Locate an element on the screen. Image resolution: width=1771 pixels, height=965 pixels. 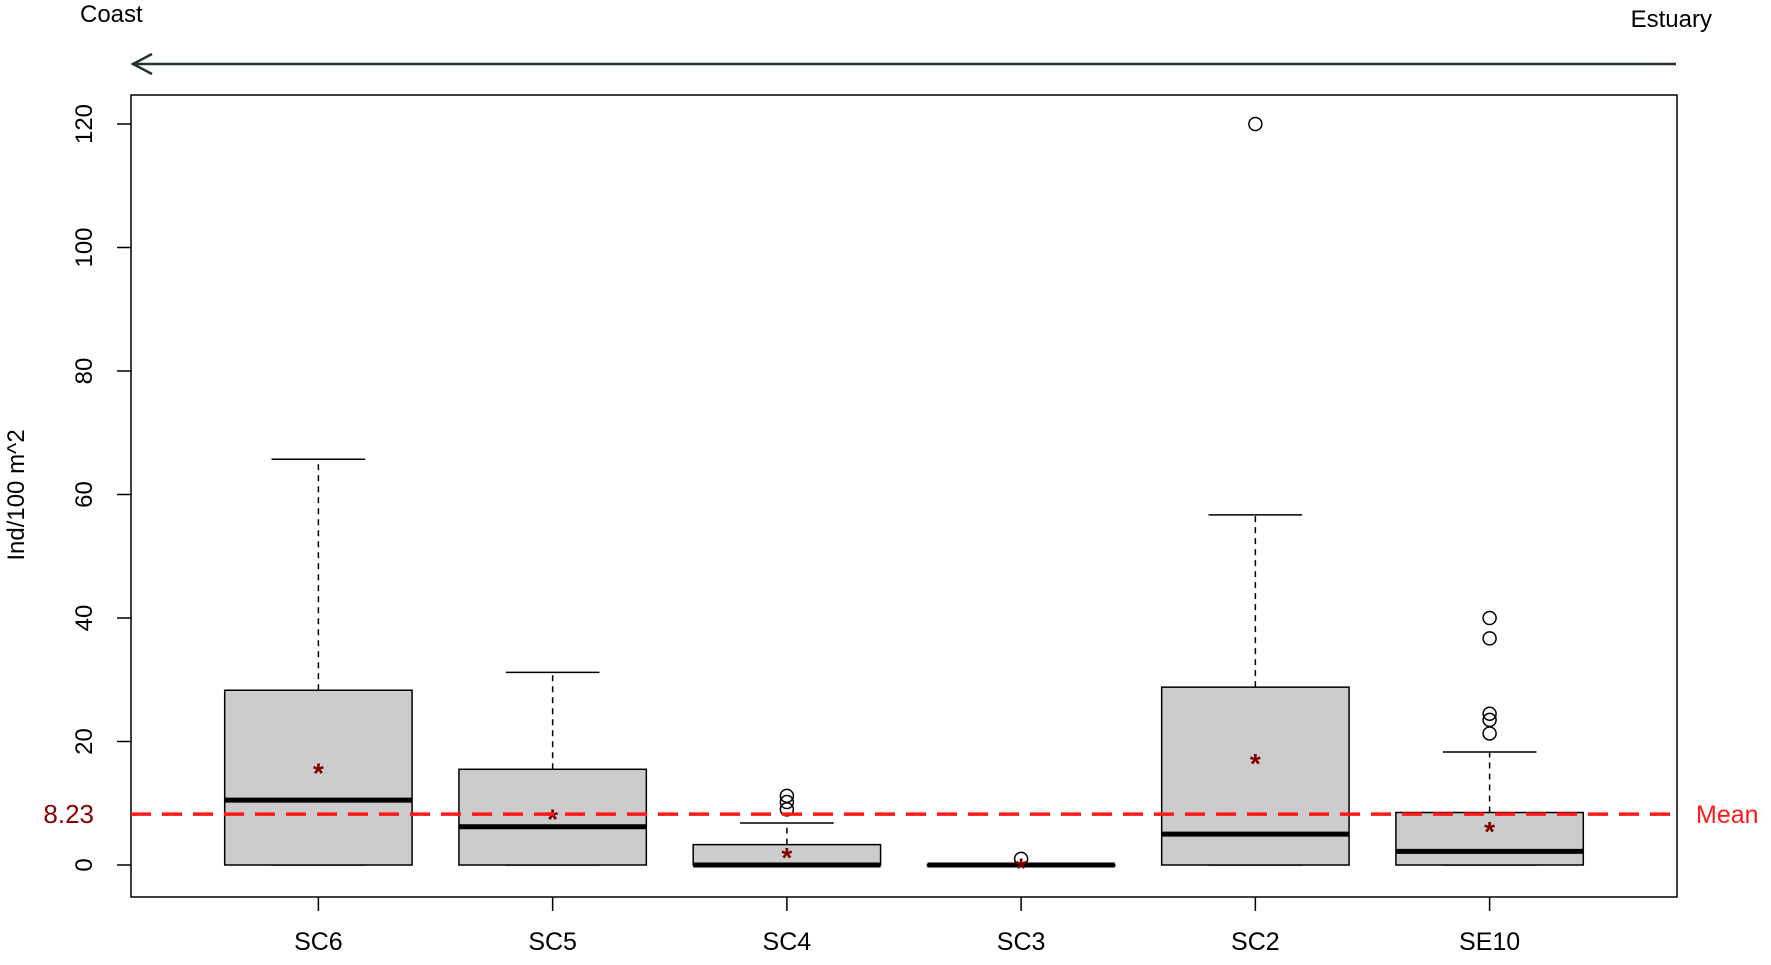
box-sc5: * is located at coordinates (553, 768).